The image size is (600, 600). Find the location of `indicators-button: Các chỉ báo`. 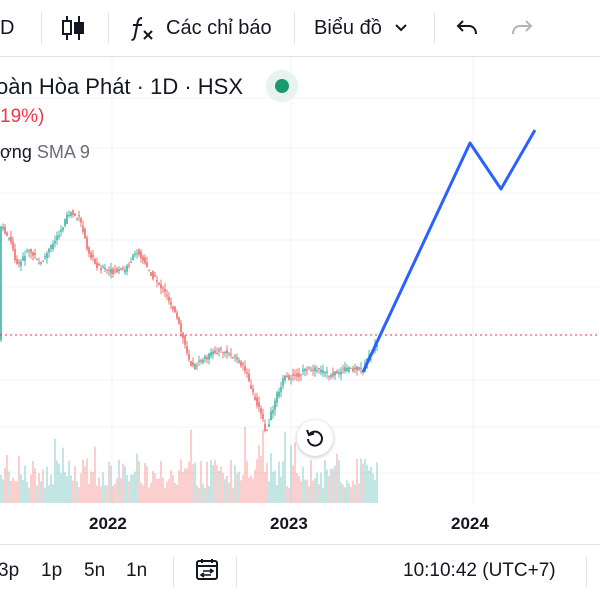

indicators-button: Các chỉ báo is located at coordinates (201, 28).